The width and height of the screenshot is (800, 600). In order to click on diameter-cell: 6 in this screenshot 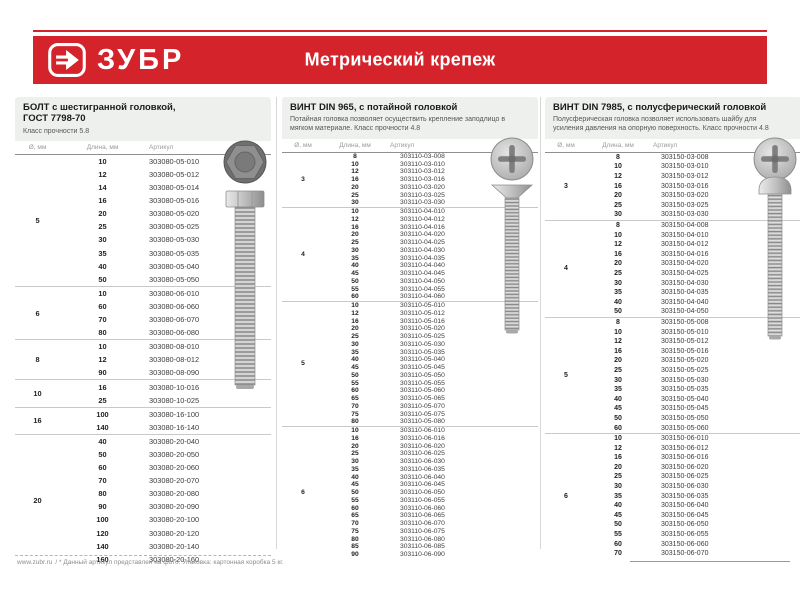, I will do `click(566, 495)`.